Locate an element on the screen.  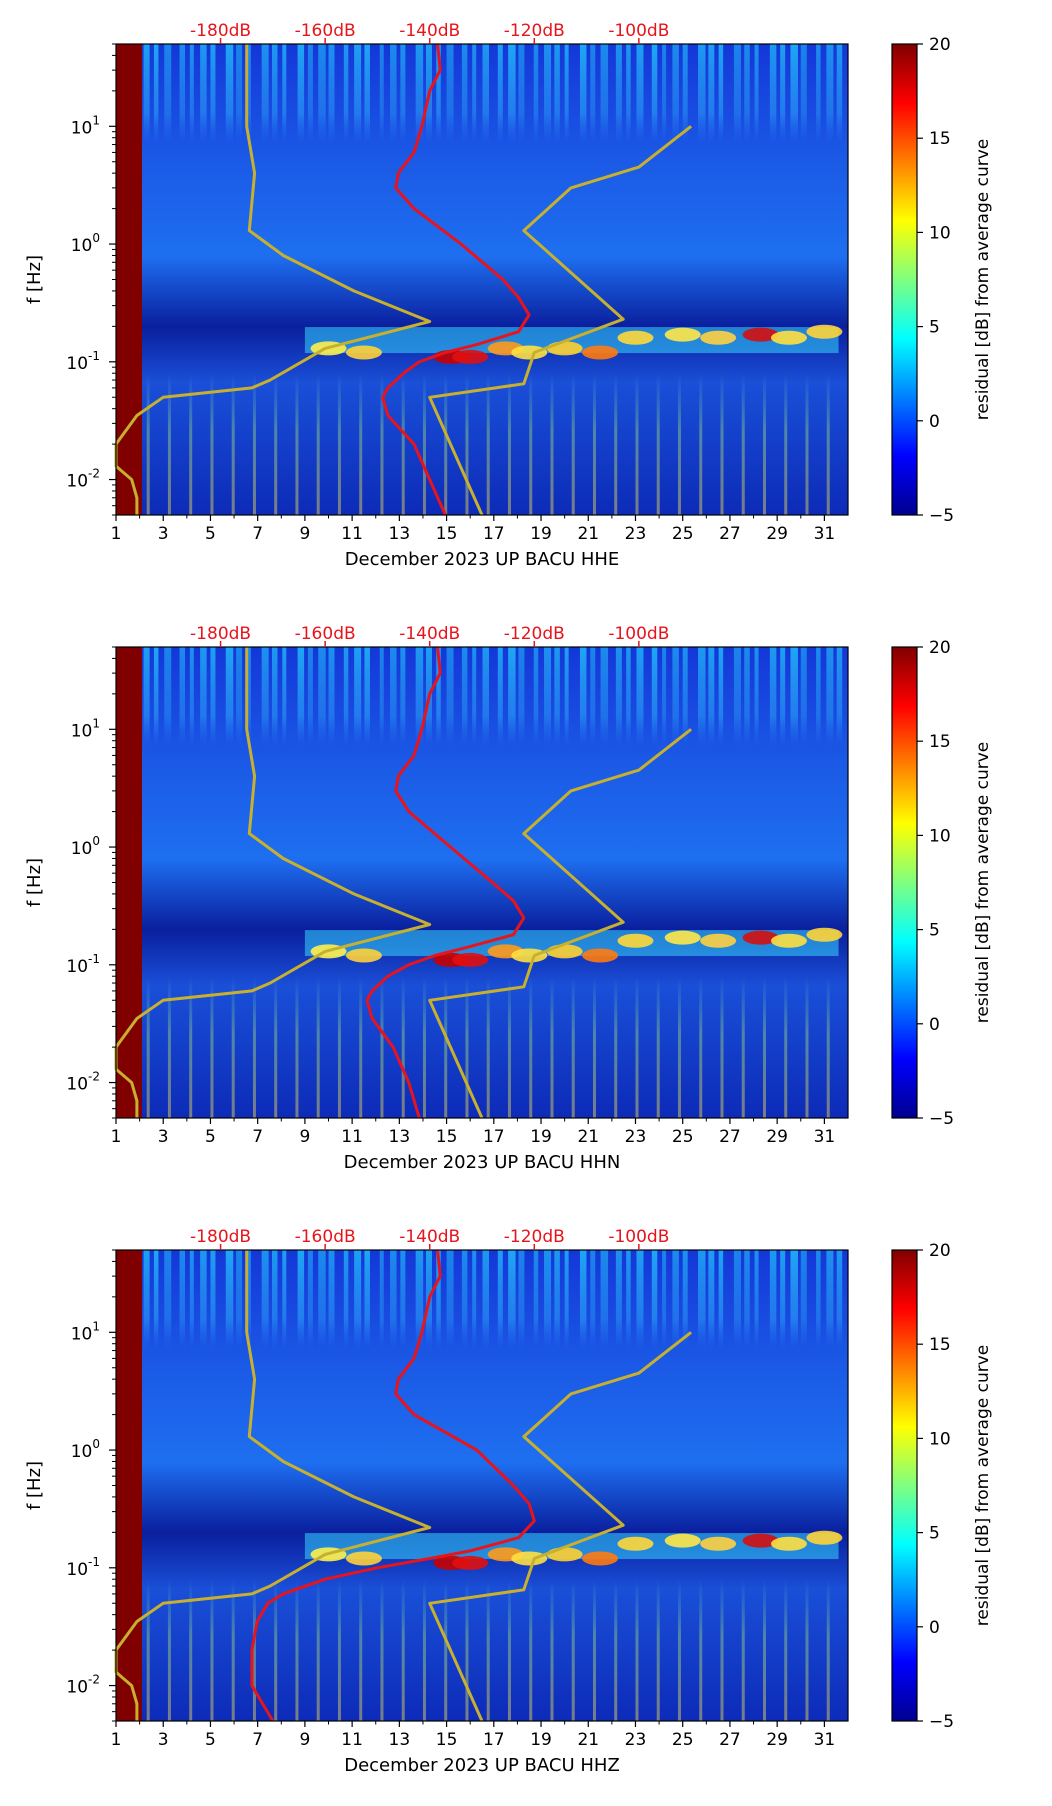
x-tick-label: 9 is located at coordinates (304, 534).